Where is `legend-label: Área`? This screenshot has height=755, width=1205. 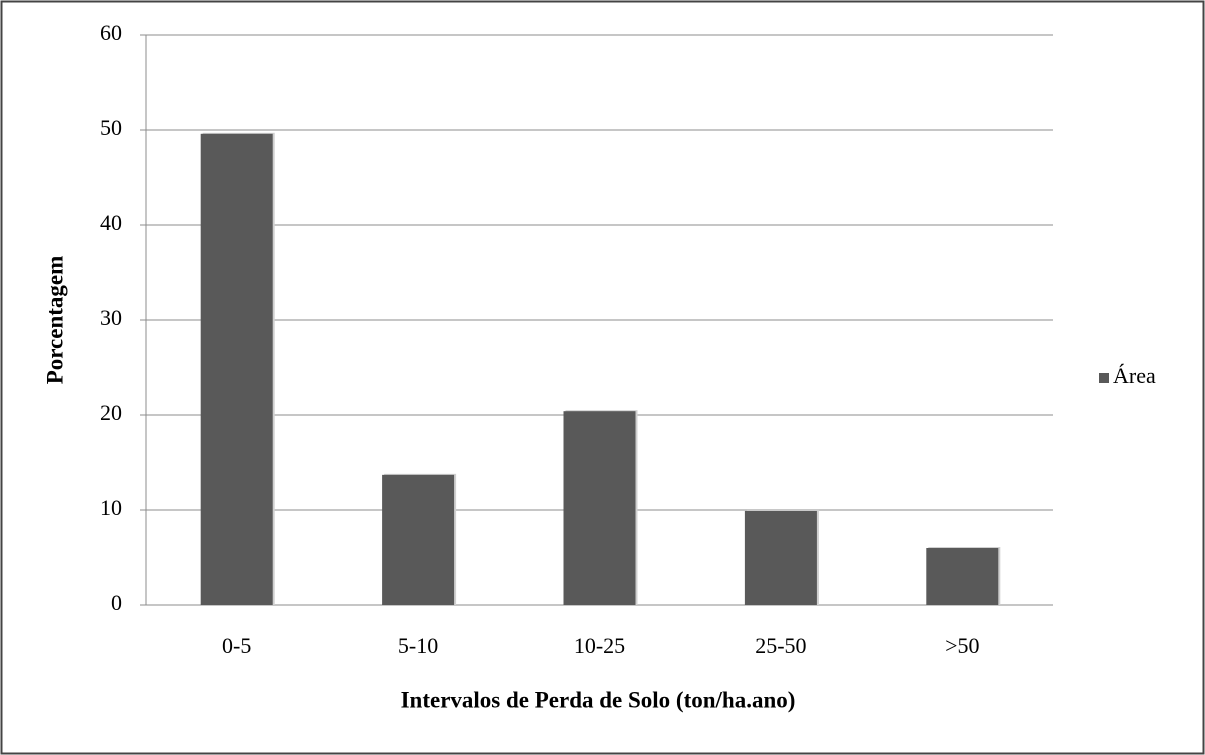 legend-label: Área is located at coordinates (1134, 375).